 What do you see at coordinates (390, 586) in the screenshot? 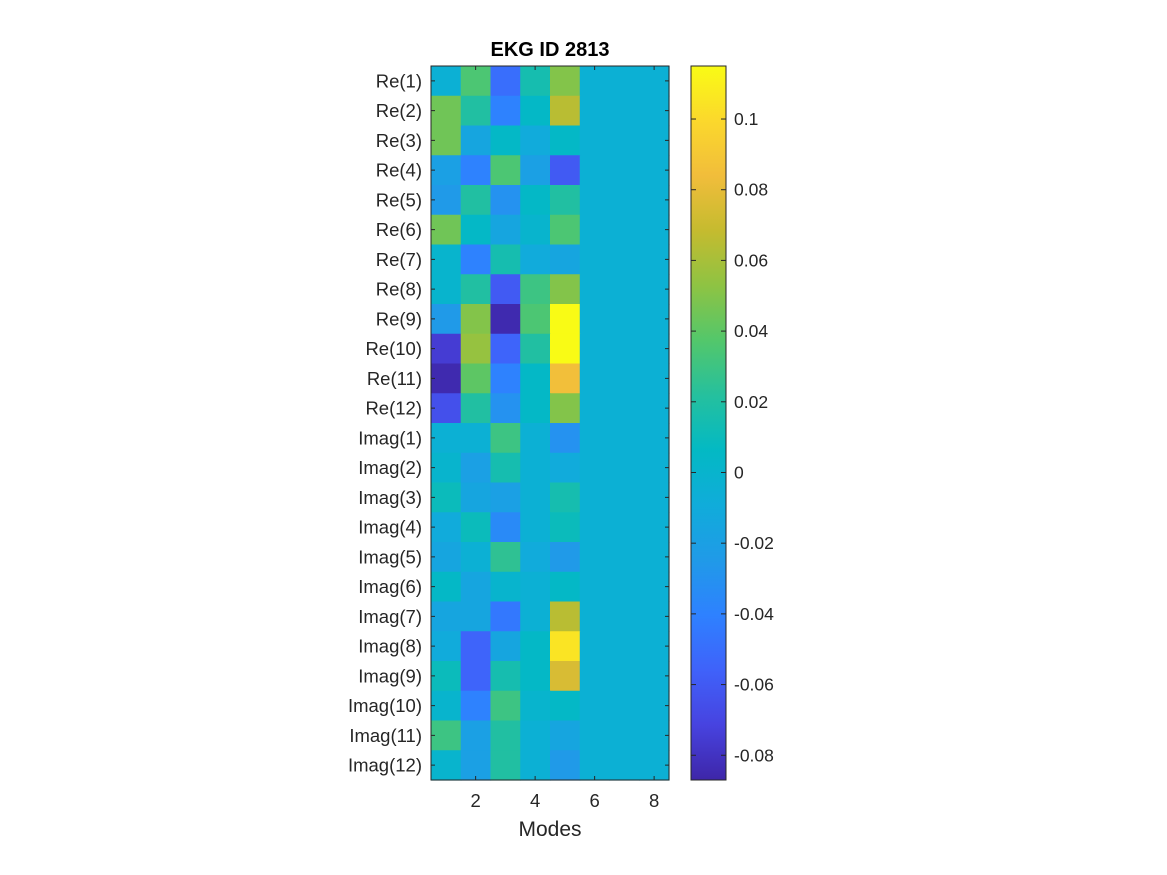
I see `y-tick-label: Imag(6)` at bounding box center [390, 586].